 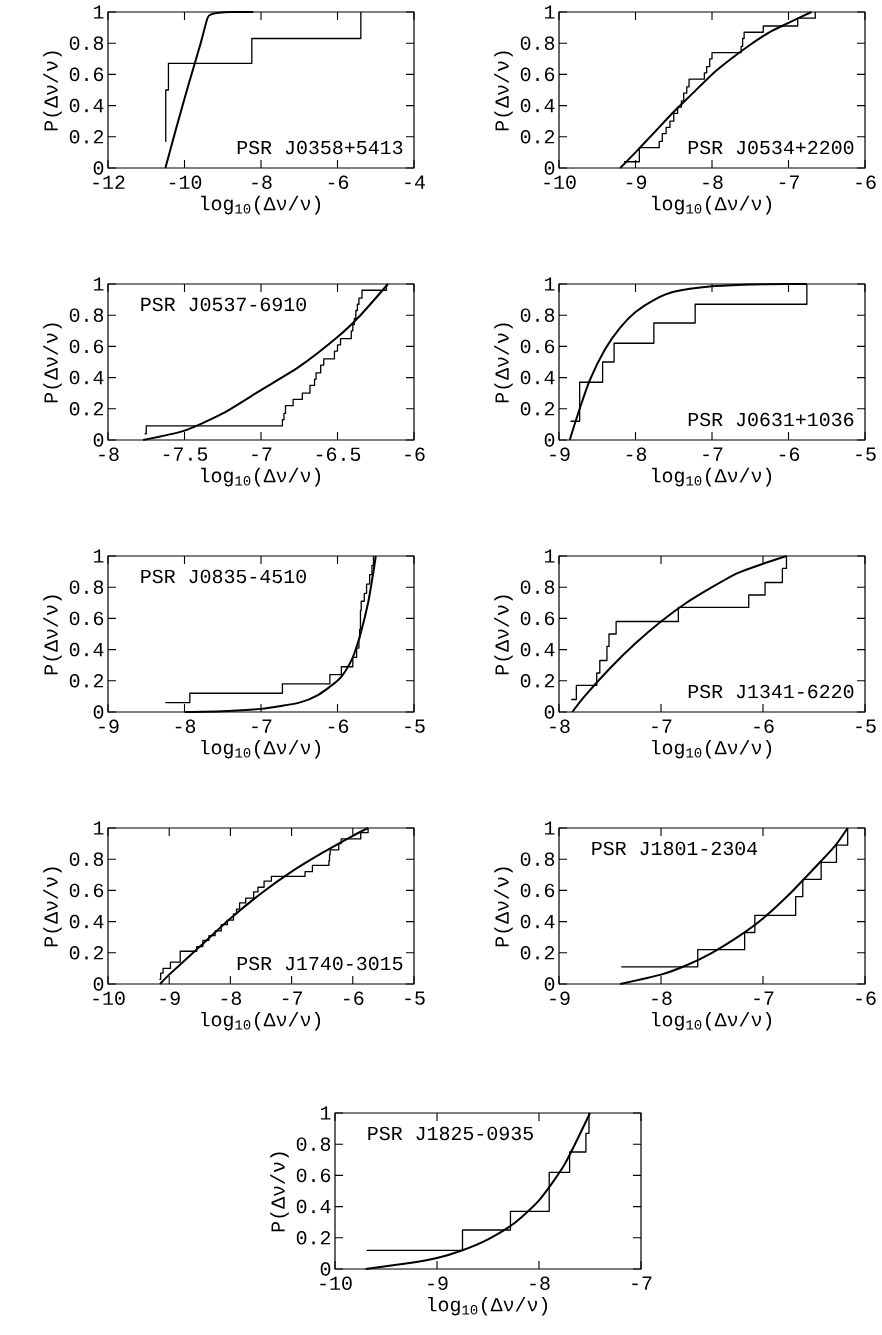 I want to click on x-tick-label: -6.5, so click(x=338, y=454).